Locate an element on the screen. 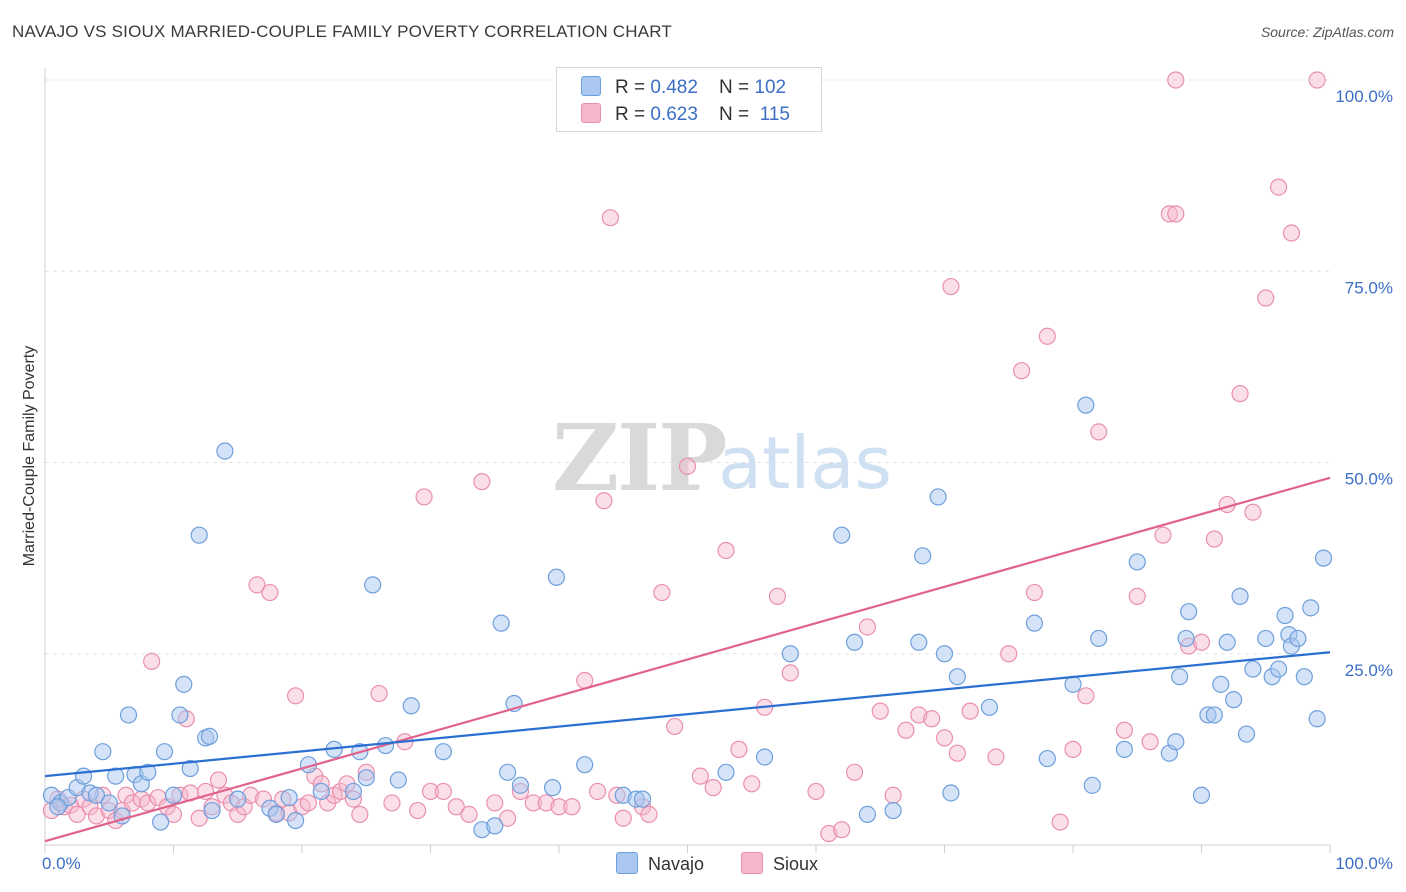 The image size is (1406, 892). bottom-sioux-swatch is located at coordinates (752, 863).